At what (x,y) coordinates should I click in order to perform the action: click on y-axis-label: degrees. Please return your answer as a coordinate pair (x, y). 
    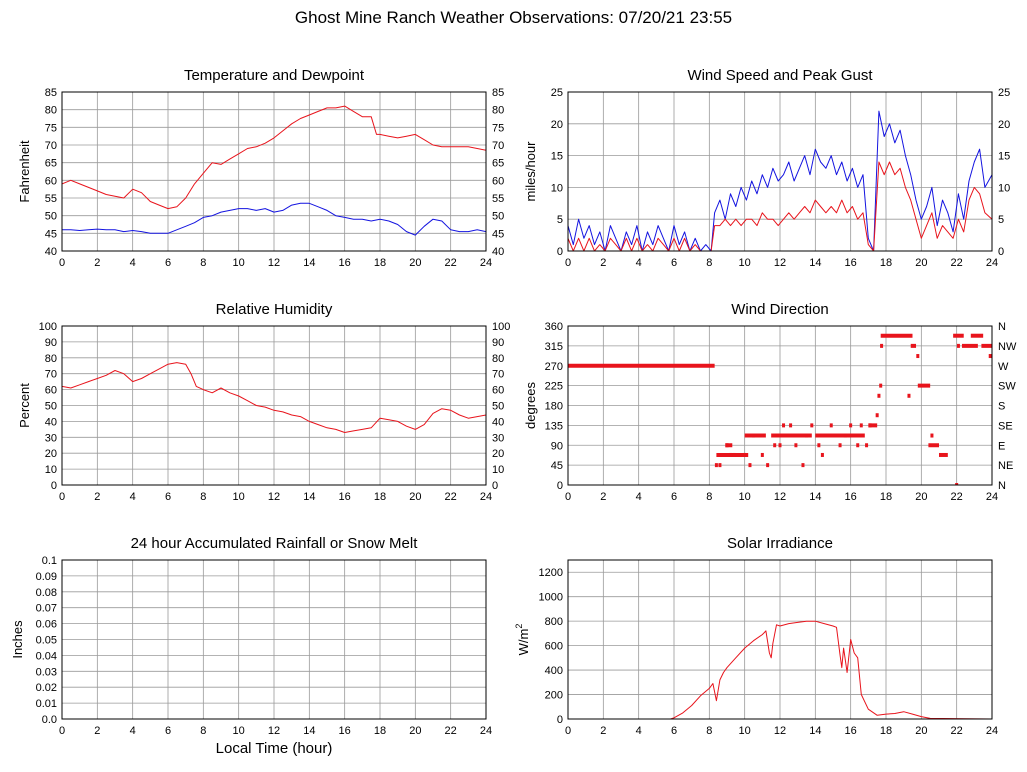
    Looking at the image, I should click on (530, 405).